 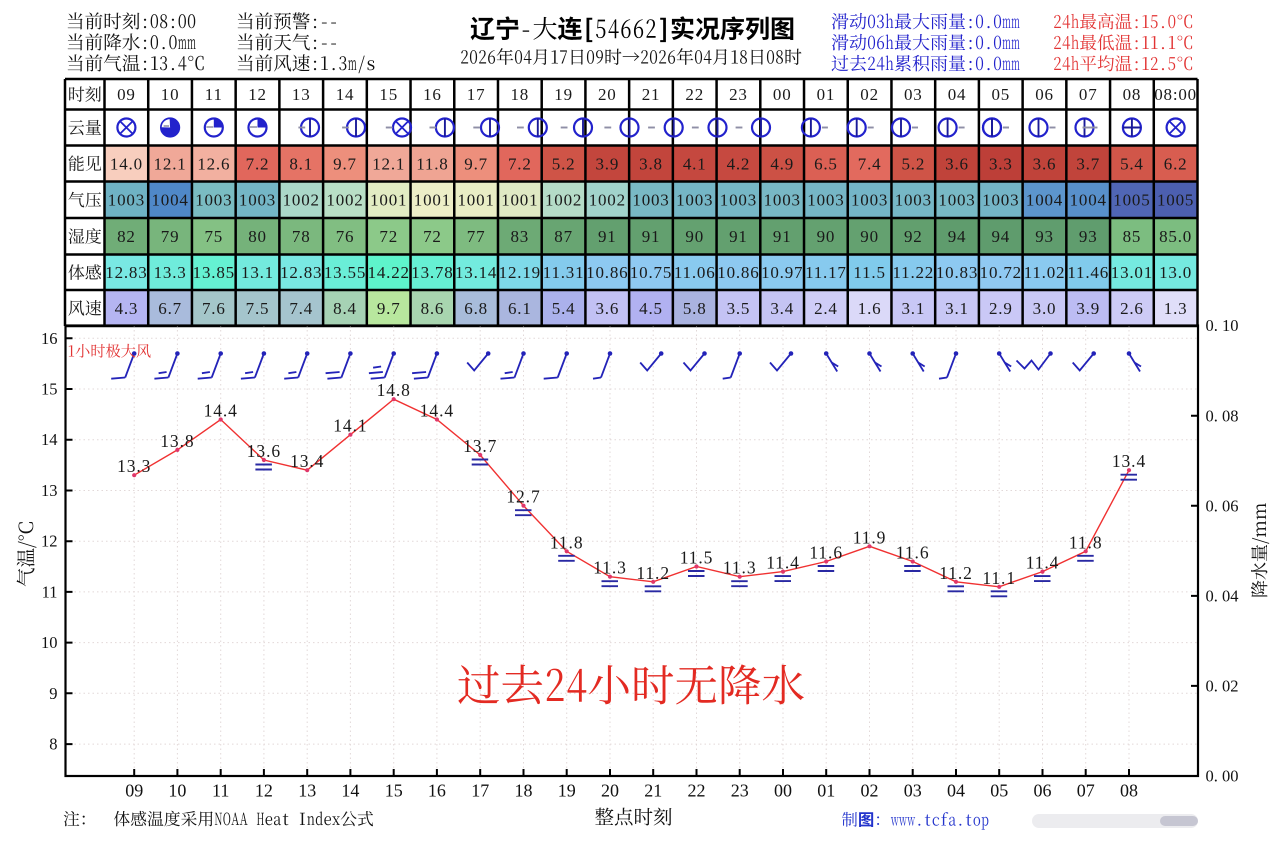 What do you see at coordinates (695, 272) in the screenshot?
I see `svg-text: 11.06` at bounding box center [695, 272].